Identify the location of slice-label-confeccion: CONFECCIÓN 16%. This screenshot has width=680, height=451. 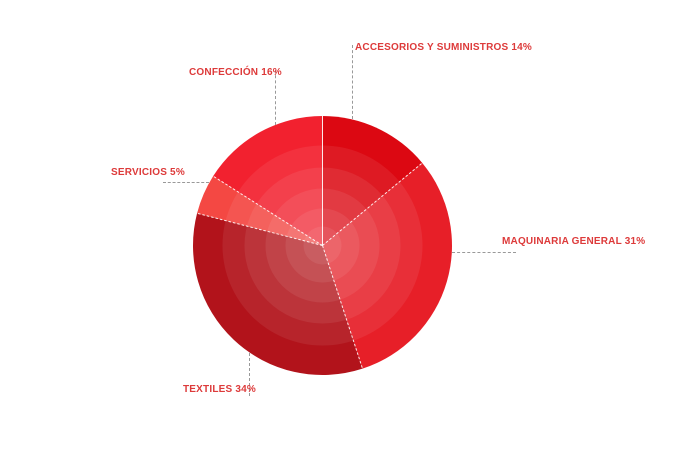
(235, 72).